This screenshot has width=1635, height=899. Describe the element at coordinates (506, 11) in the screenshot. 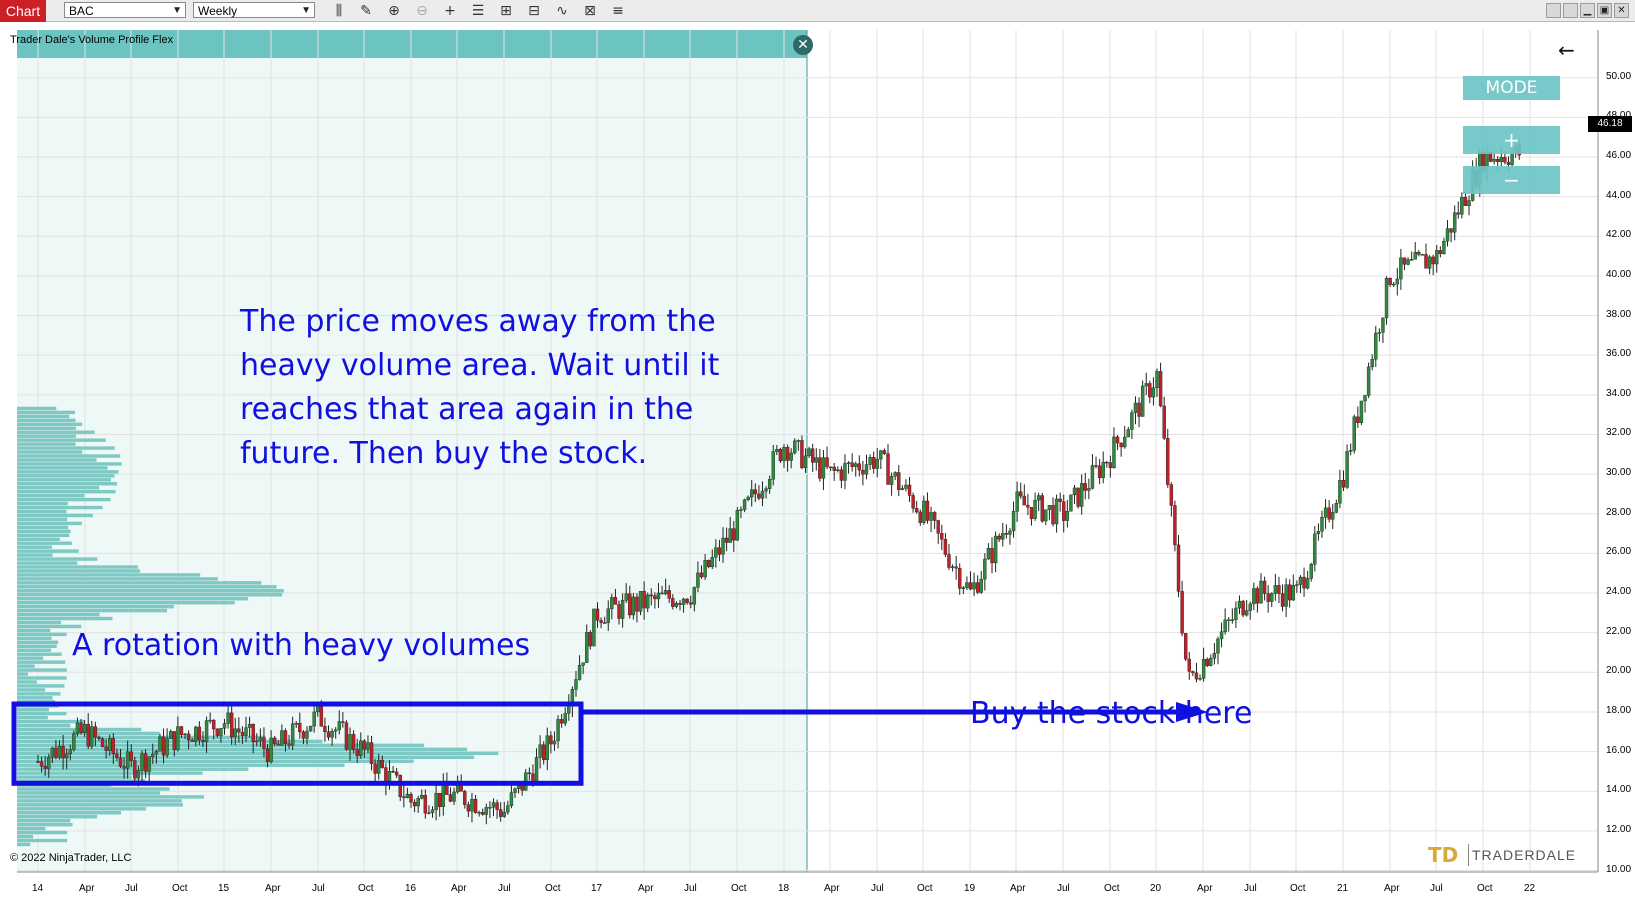

I see `indicators-icon: ⊞` at that location.